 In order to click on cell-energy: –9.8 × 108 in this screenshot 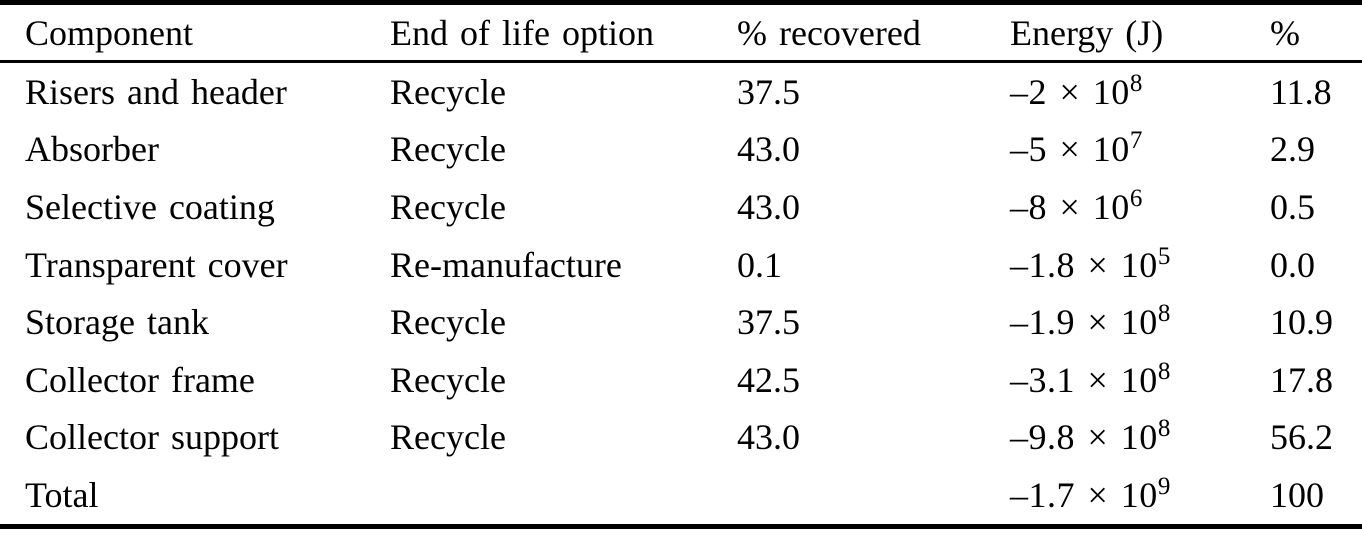, I will do `click(1115, 438)`.